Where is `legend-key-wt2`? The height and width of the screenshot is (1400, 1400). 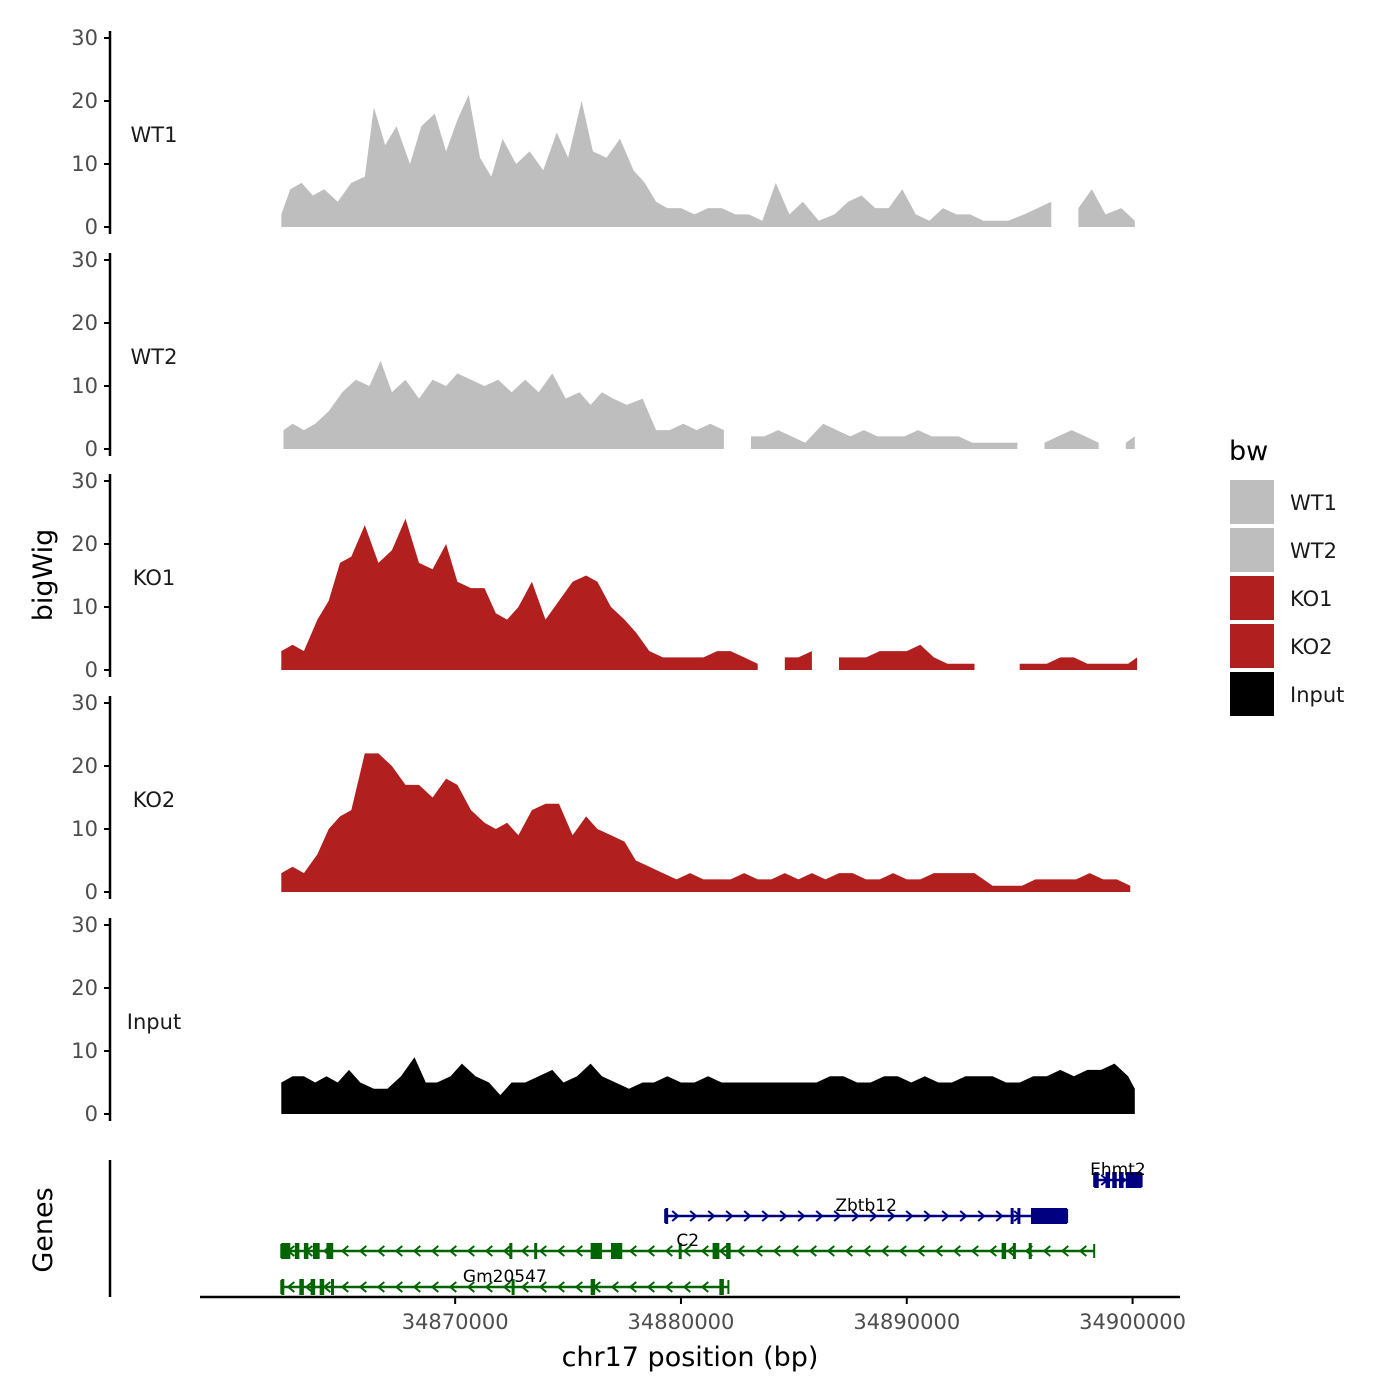 legend-key-wt2 is located at coordinates (1252, 550).